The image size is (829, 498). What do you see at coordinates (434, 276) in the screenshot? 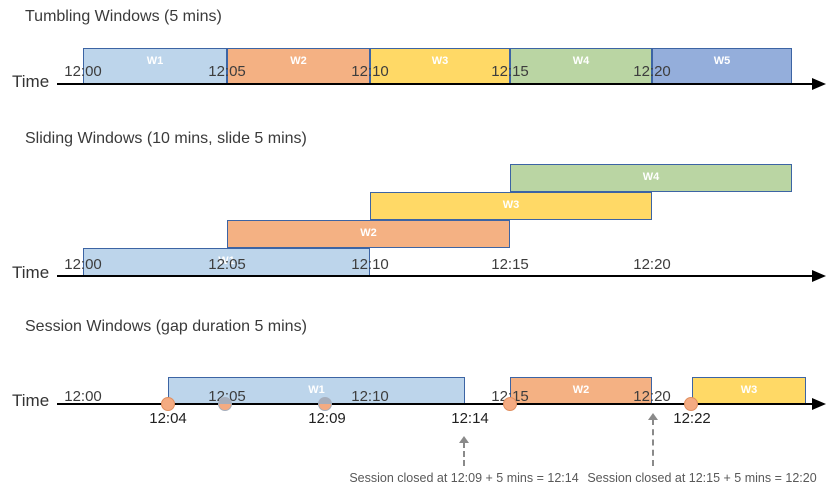
I see `timeline-sliding-windows` at bounding box center [434, 276].